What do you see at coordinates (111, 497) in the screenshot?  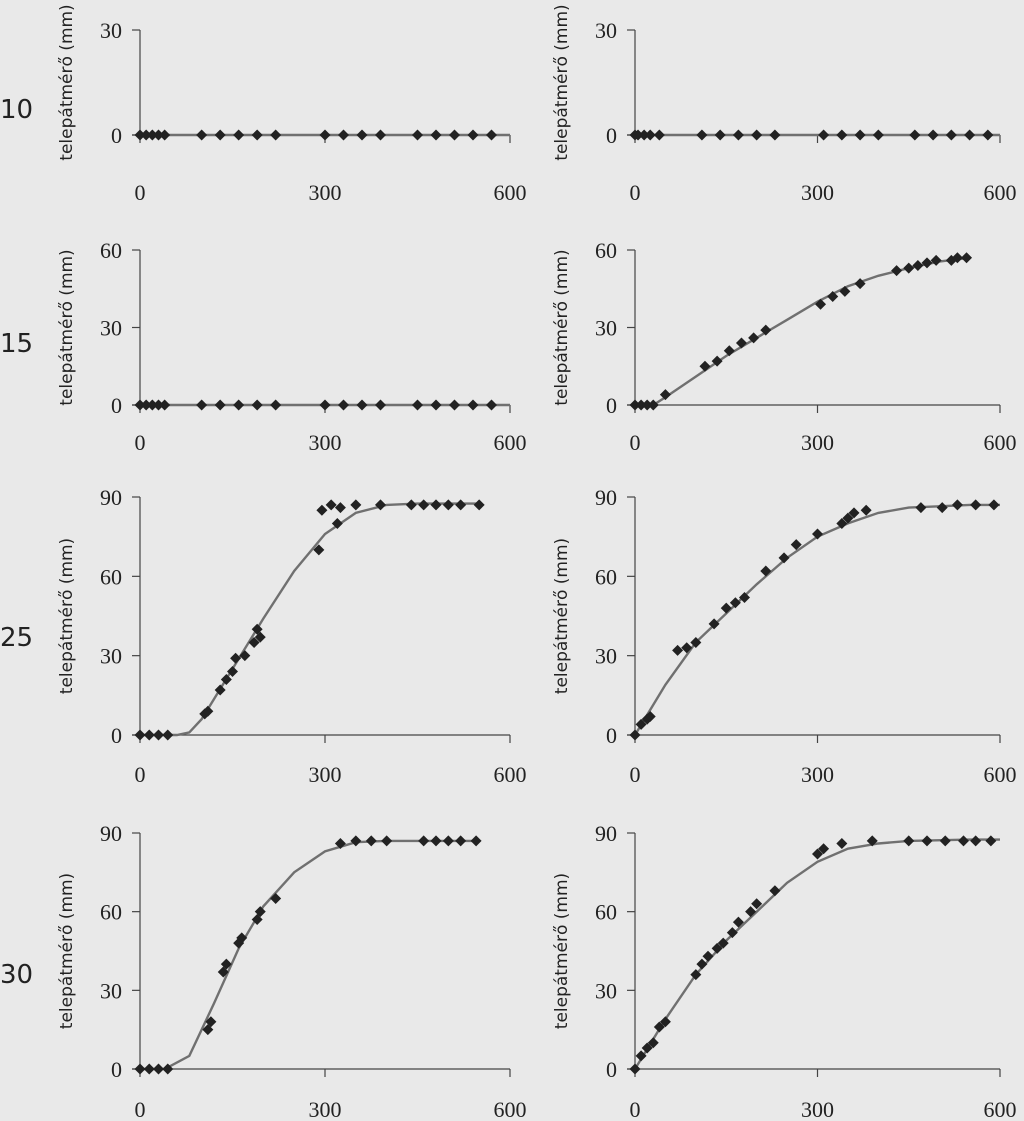 I see `y-tick-label: 90` at bounding box center [111, 497].